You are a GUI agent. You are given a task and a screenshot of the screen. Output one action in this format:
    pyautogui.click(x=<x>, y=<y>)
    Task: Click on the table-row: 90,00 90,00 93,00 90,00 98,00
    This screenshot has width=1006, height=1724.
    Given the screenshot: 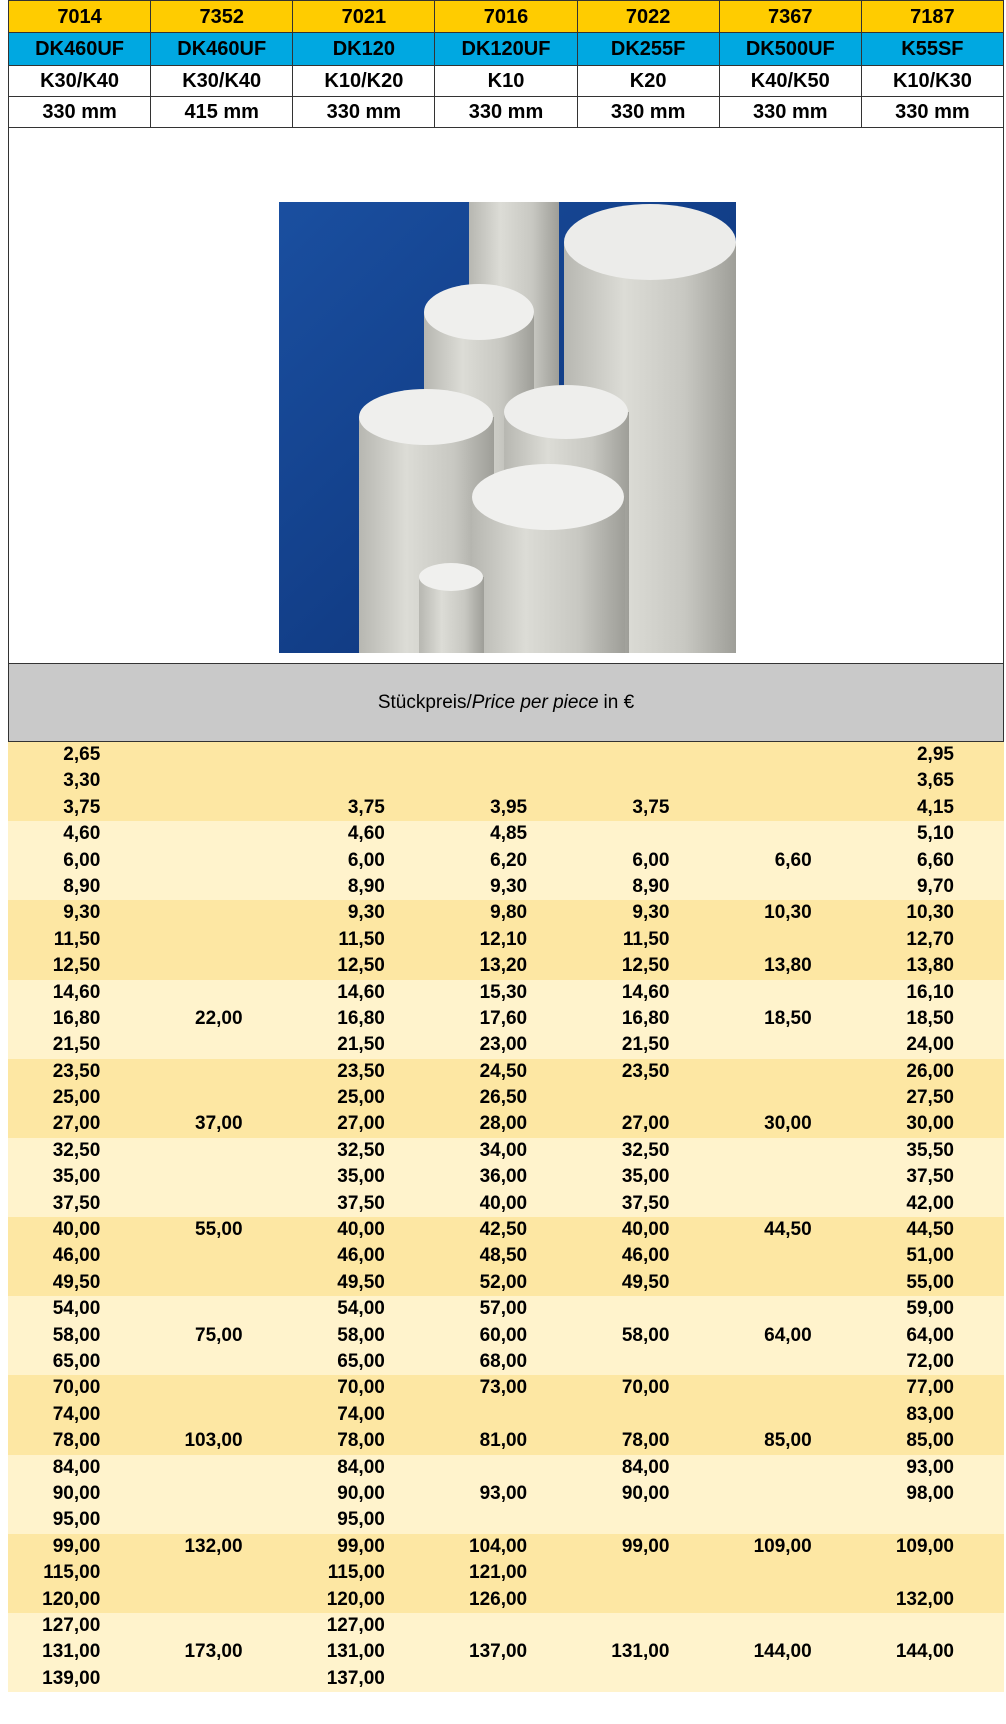 What is the action you would take?
    pyautogui.click(x=506, y=1494)
    